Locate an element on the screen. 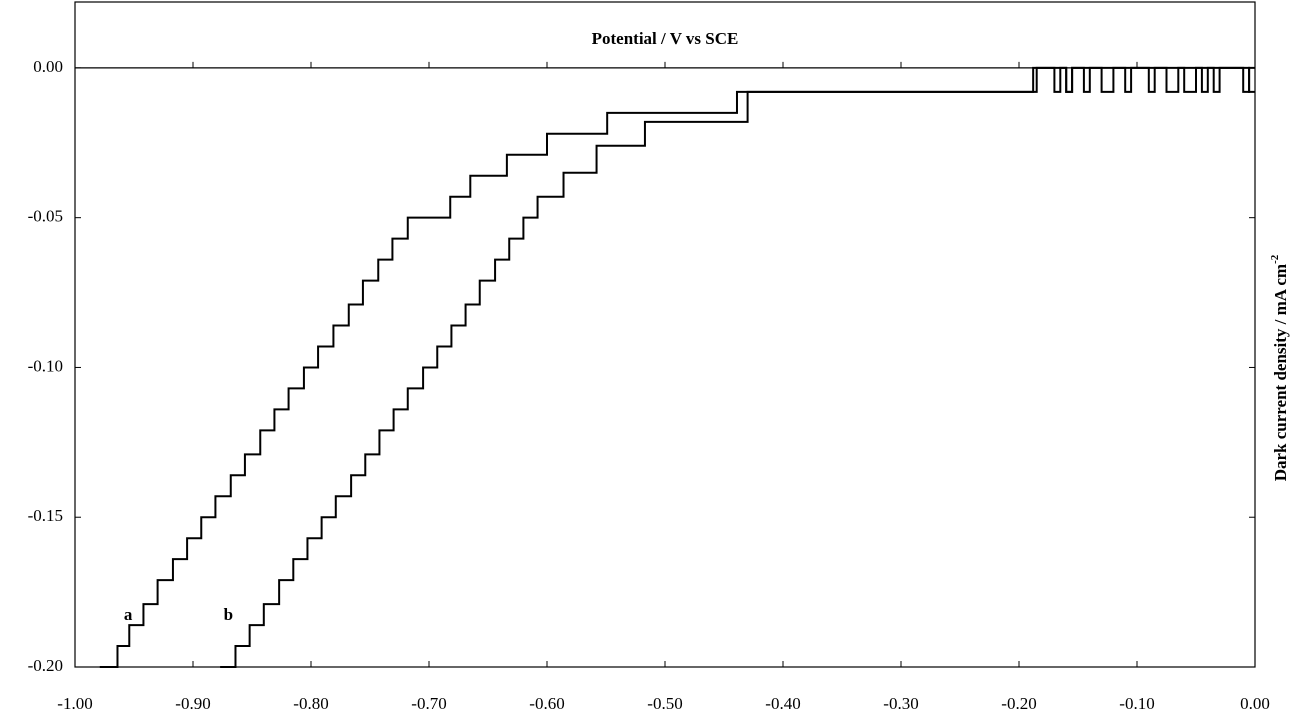 Image resolution: width=1295 pixels, height=719 pixels. x-tick-label: -0.30 is located at coordinates (900, 703).